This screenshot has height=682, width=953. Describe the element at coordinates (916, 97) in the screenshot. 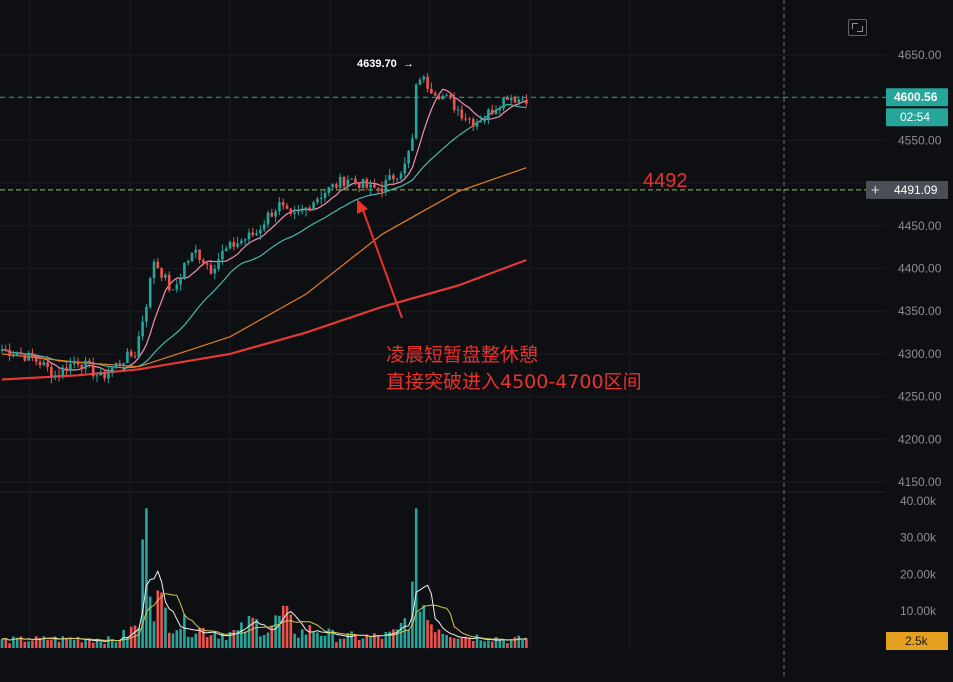

I see `last-price-value: 4600.56` at that location.